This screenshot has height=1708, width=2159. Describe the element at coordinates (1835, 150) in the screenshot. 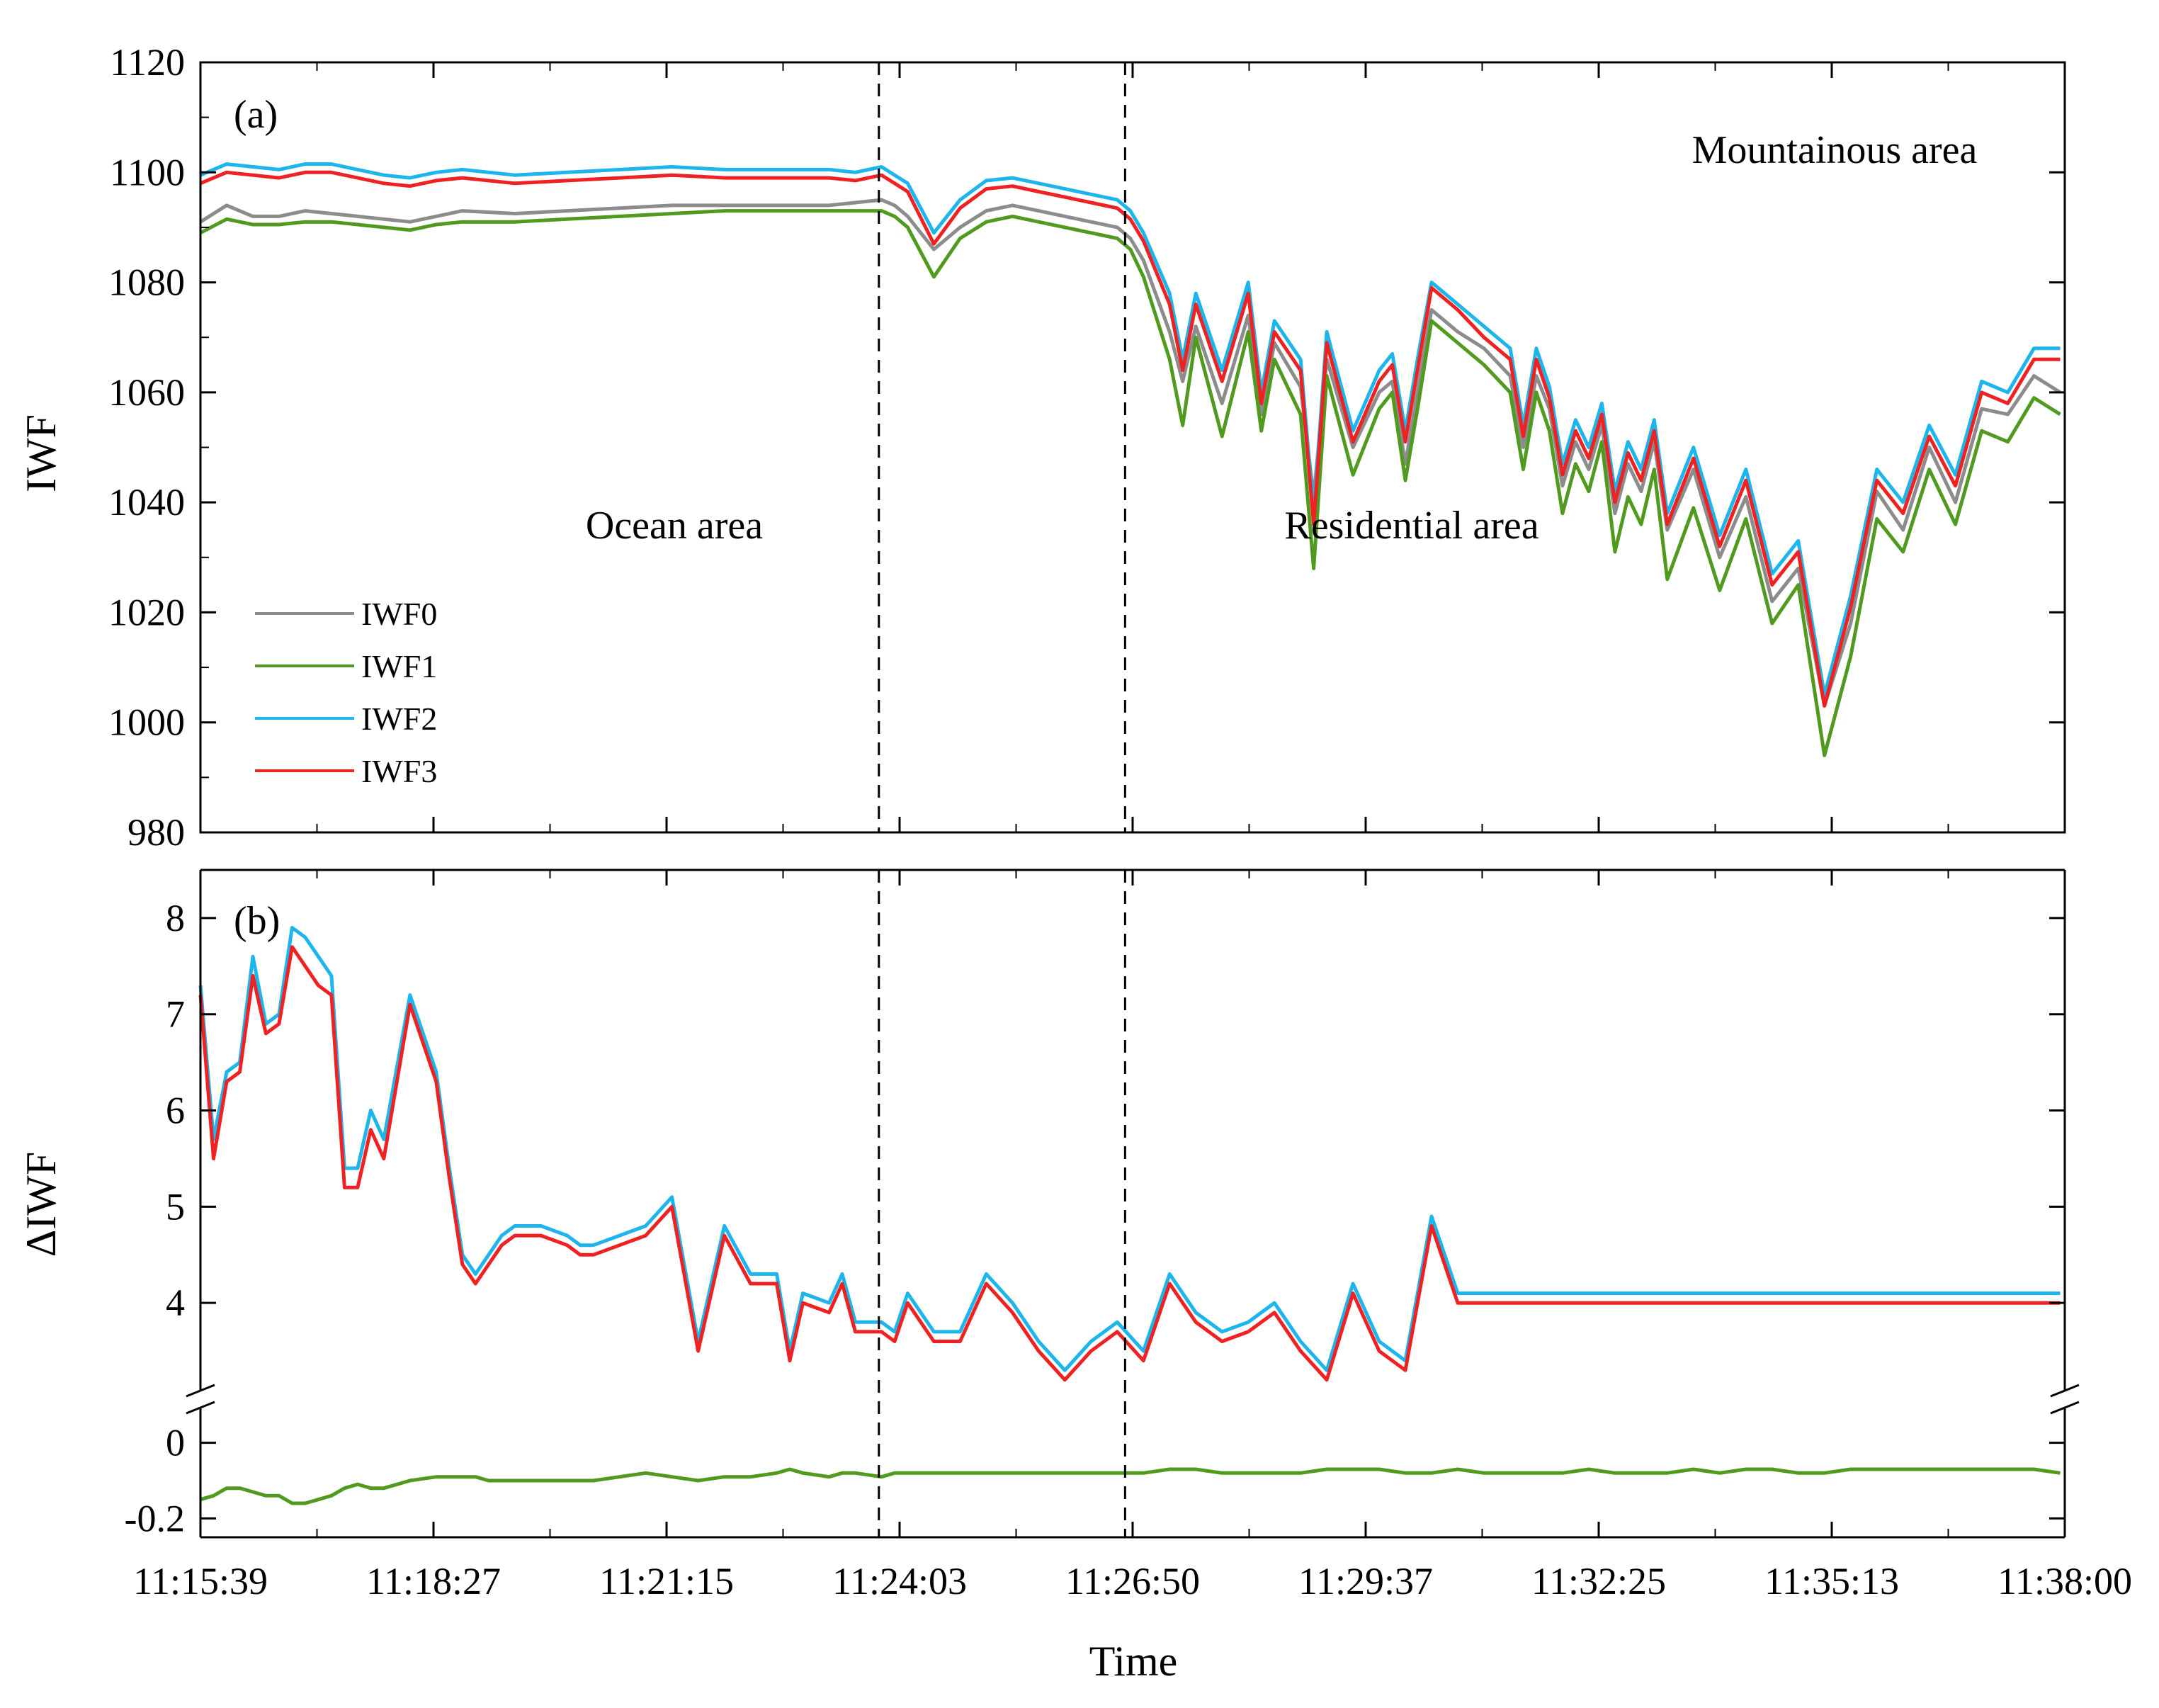

I see `annotation-mountainous-area: Mountainous area` at that location.